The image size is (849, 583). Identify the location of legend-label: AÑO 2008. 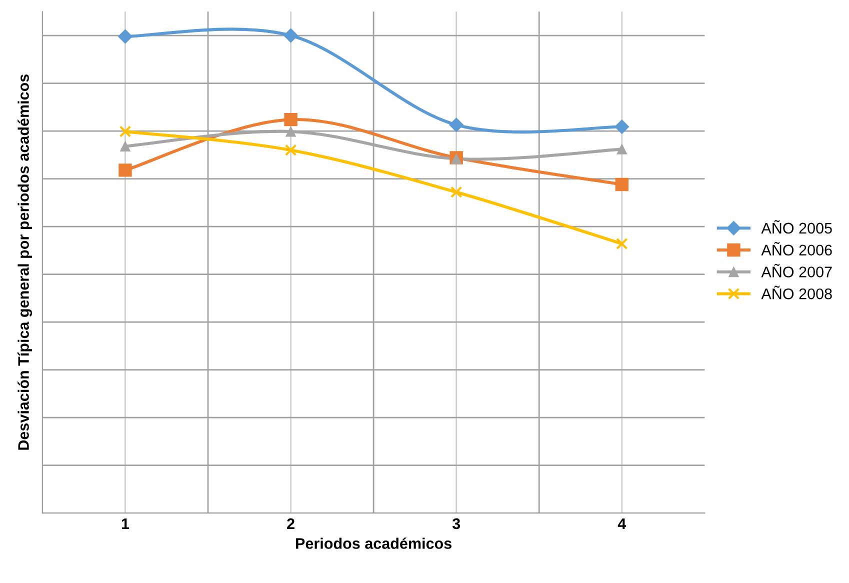
(796, 293).